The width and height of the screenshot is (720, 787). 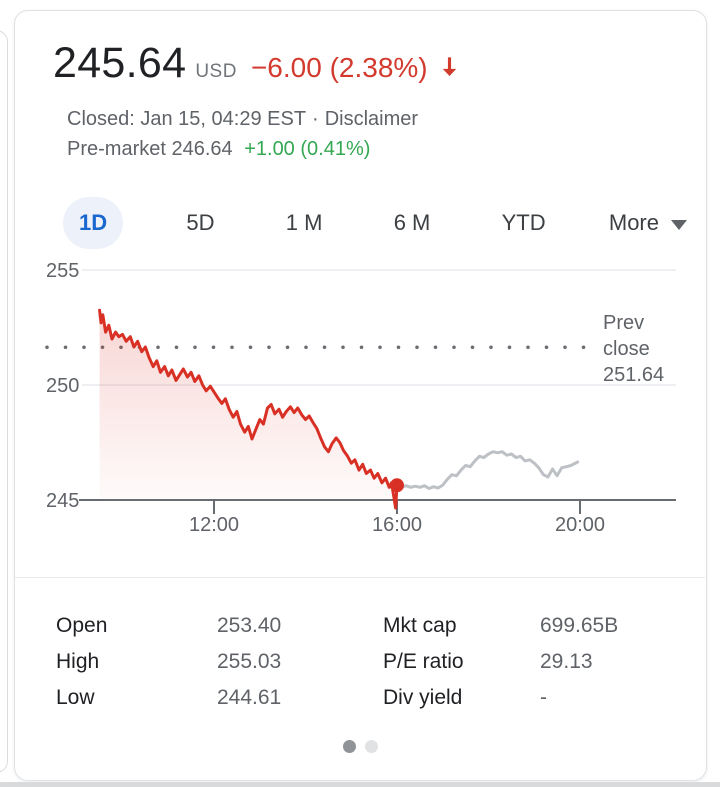 I want to click on stat-value-open: 253.40, so click(x=249, y=625).